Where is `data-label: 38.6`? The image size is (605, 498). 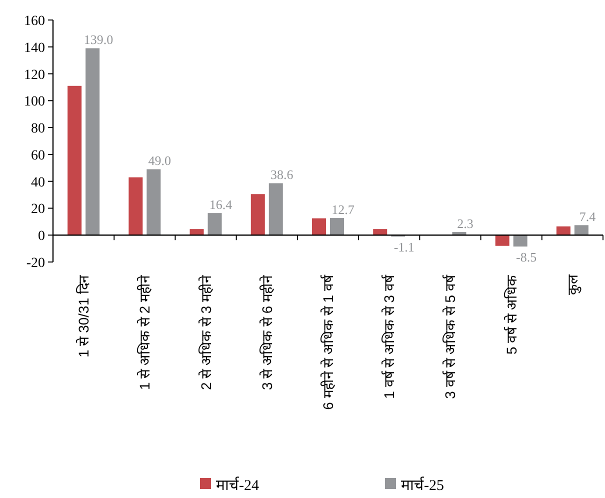 data-label: 38.6 is located at coordinates (282, 174).